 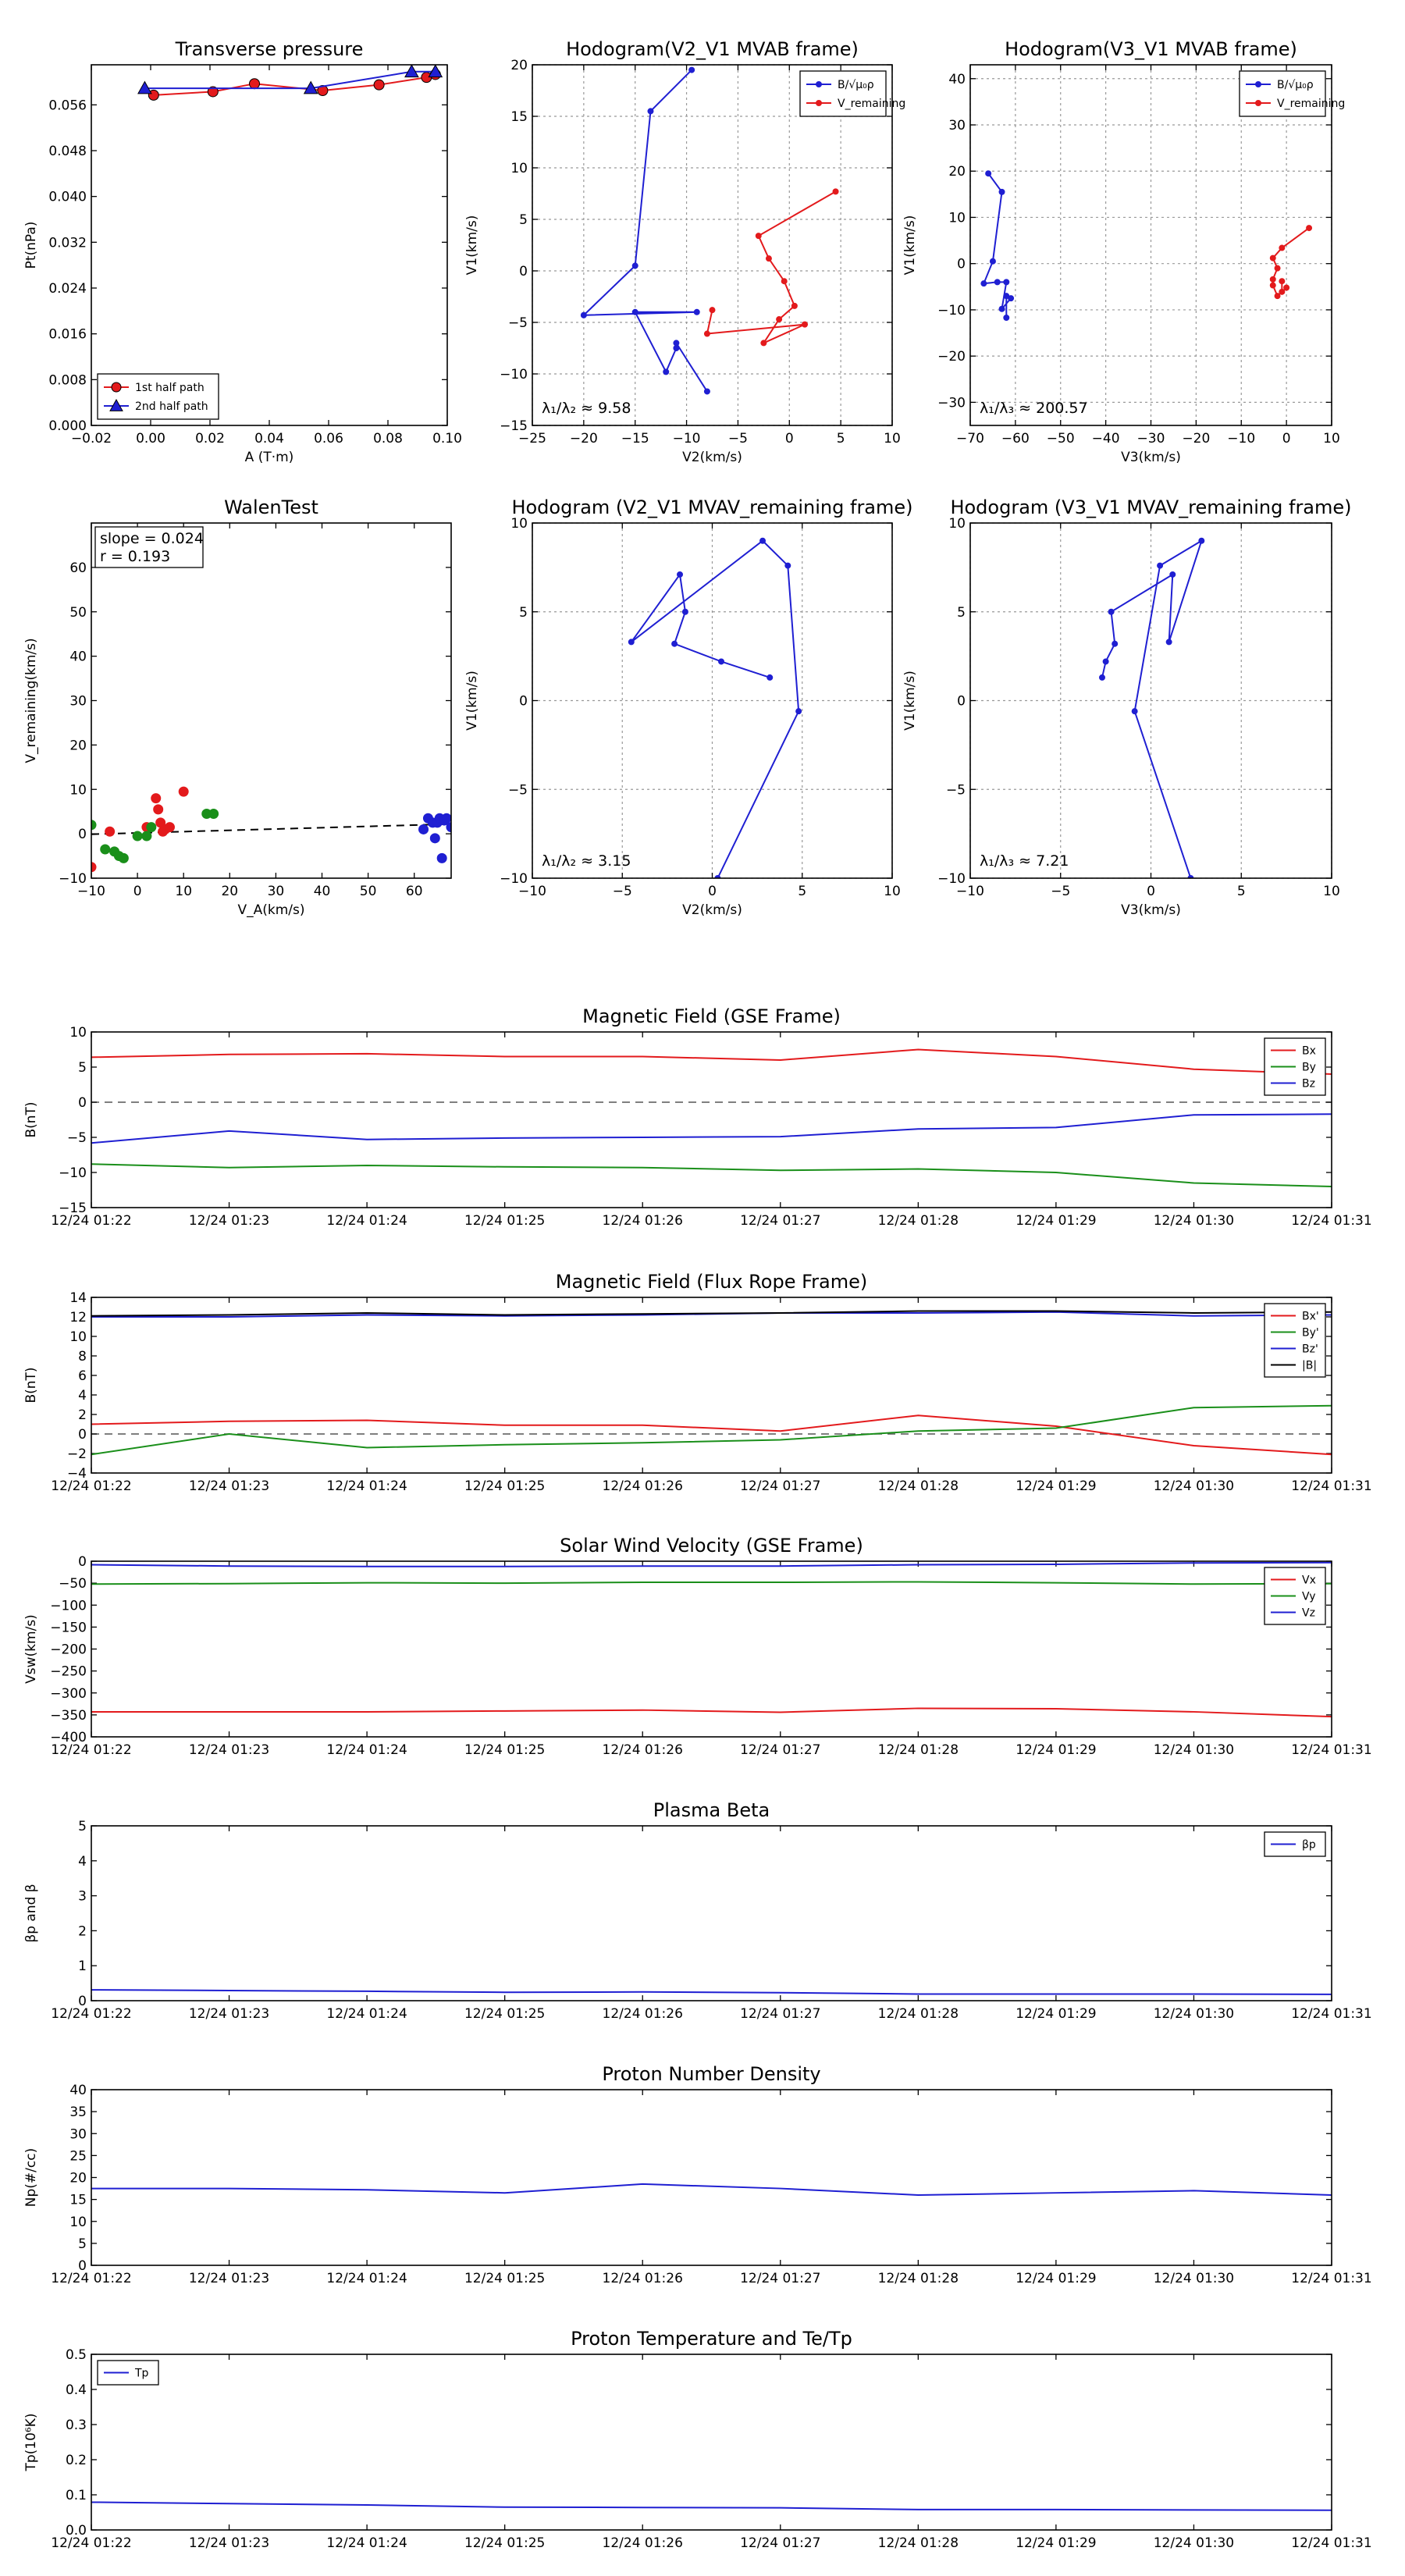 What do you see at coordinates (519, 117) in the screenshot?
I see `y-tick-label: 15` at bounding box center [519, 117].